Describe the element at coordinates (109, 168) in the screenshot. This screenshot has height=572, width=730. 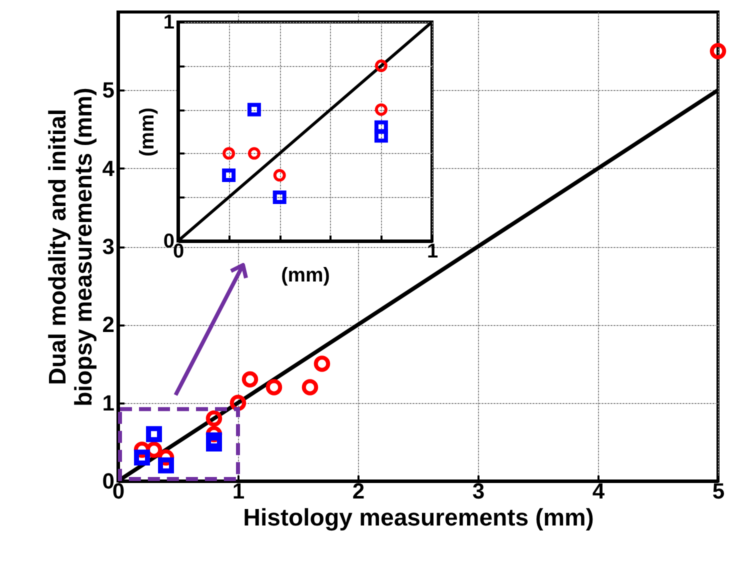
I see `y-tick-label: 4` at that location.